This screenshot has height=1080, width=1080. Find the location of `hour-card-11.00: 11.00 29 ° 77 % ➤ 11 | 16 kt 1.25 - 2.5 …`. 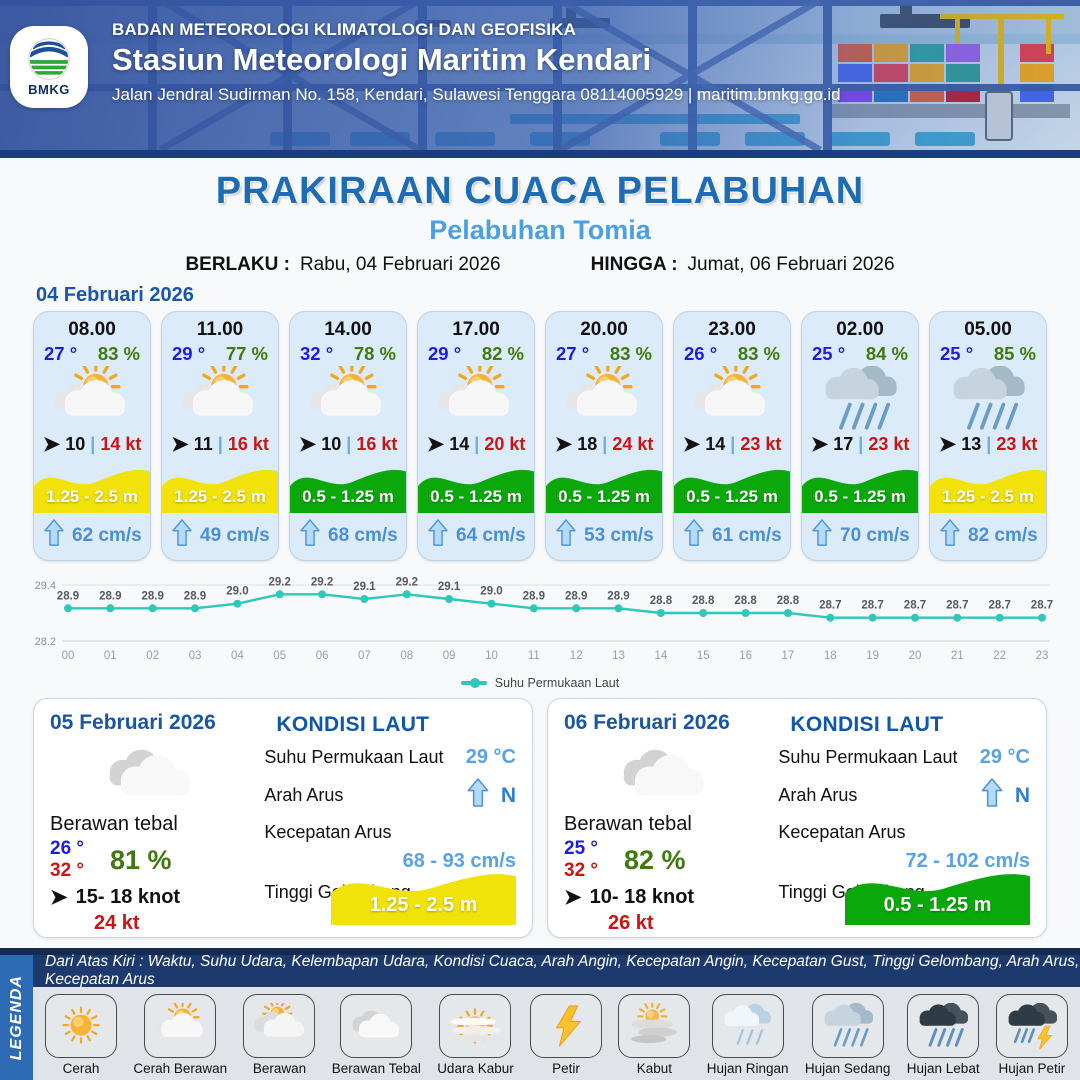

hour-card-11.00: 11.00 29 ° 77 % ➤ 11 | 16 kt 1.25 - 2.5 … is located at coordinates (220, 436).